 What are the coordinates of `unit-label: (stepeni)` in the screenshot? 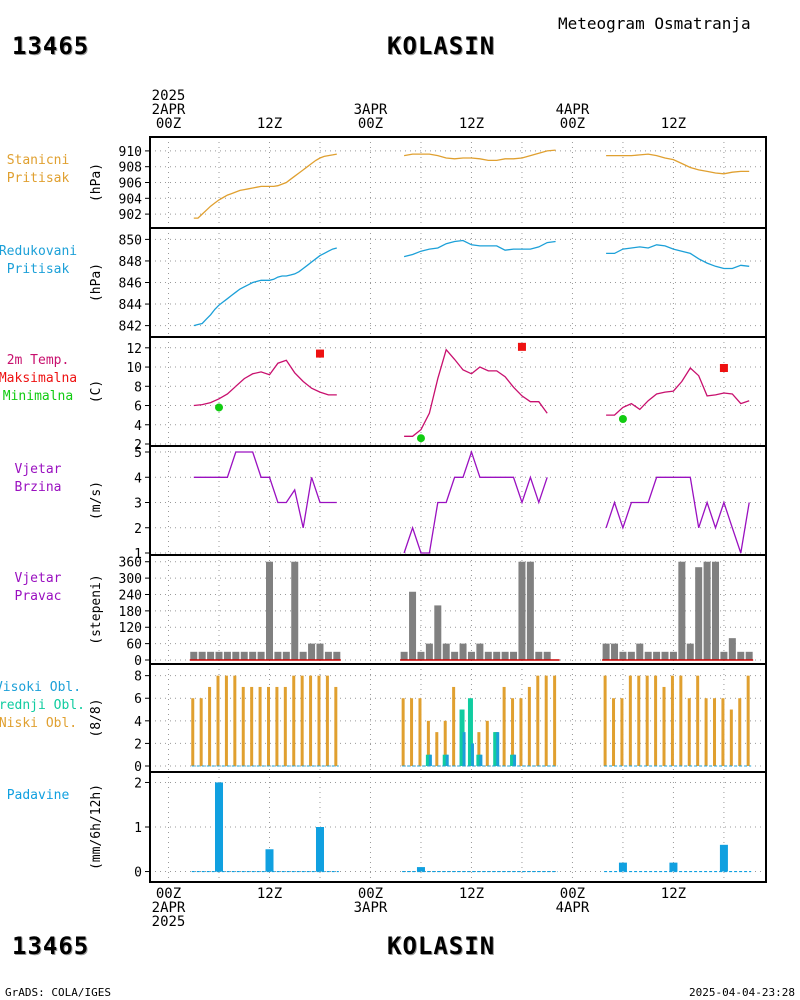 It's located at (96, 609).